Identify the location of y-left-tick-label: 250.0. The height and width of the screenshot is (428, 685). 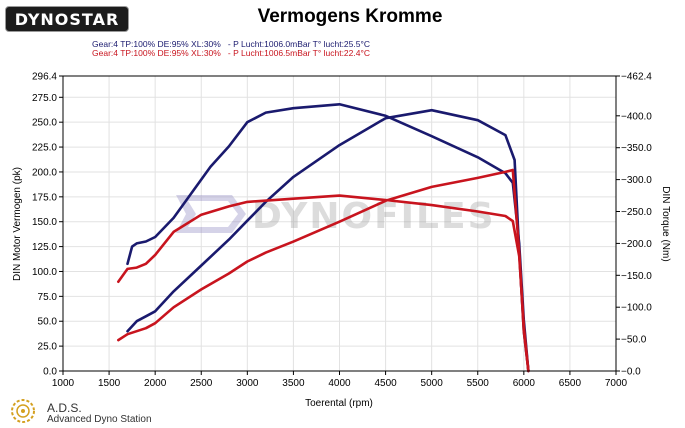
(44, 123).